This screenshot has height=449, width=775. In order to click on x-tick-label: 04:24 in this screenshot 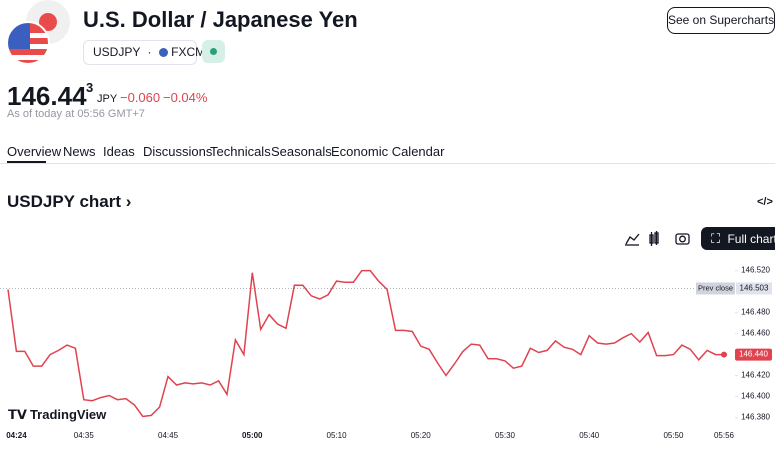, I will do `click(16, 435)`.